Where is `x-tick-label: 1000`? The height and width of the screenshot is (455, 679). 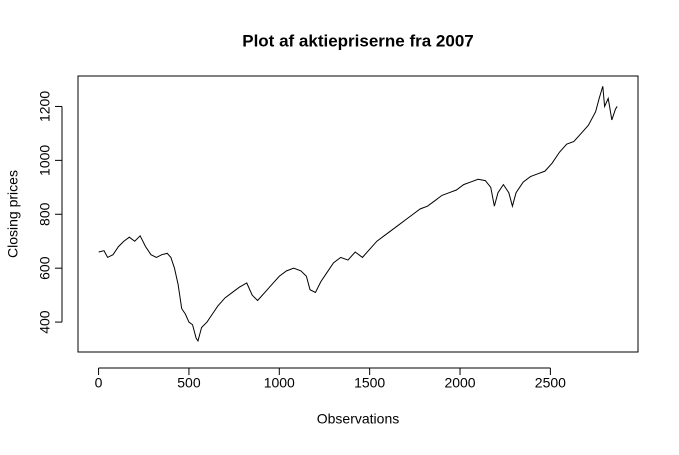
x-tick-label: 1000 is located at coordinates (279, 383).